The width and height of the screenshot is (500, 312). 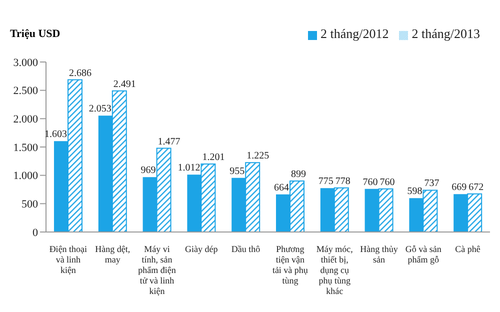 I want to click on x-tick-label: Máy móc, thiết bị, dụng cụ phụ tùng khác, so click(x=334, y=270).